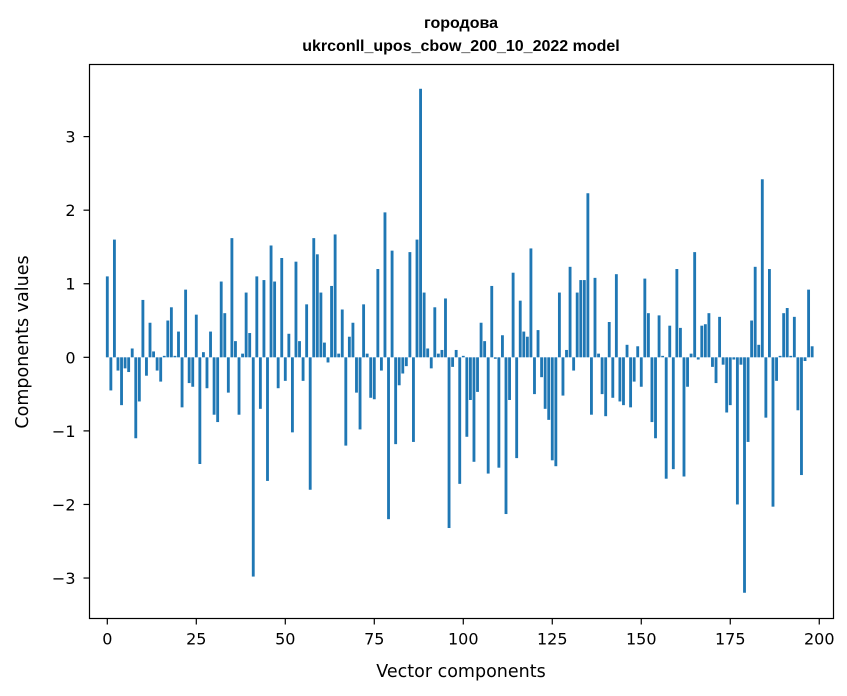  I want to click on y-tick-label-2: 2, so click(70, 210).